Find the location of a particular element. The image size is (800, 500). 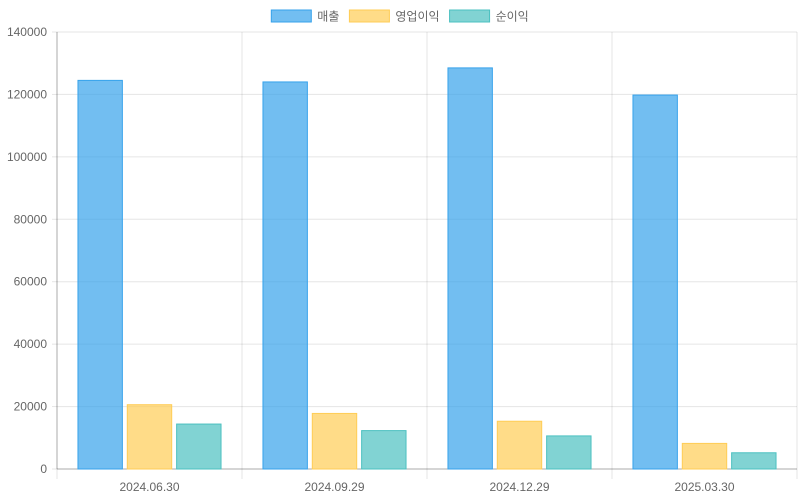

x-tick-label: 2024.12.29 is located at coordinates (519, 487).